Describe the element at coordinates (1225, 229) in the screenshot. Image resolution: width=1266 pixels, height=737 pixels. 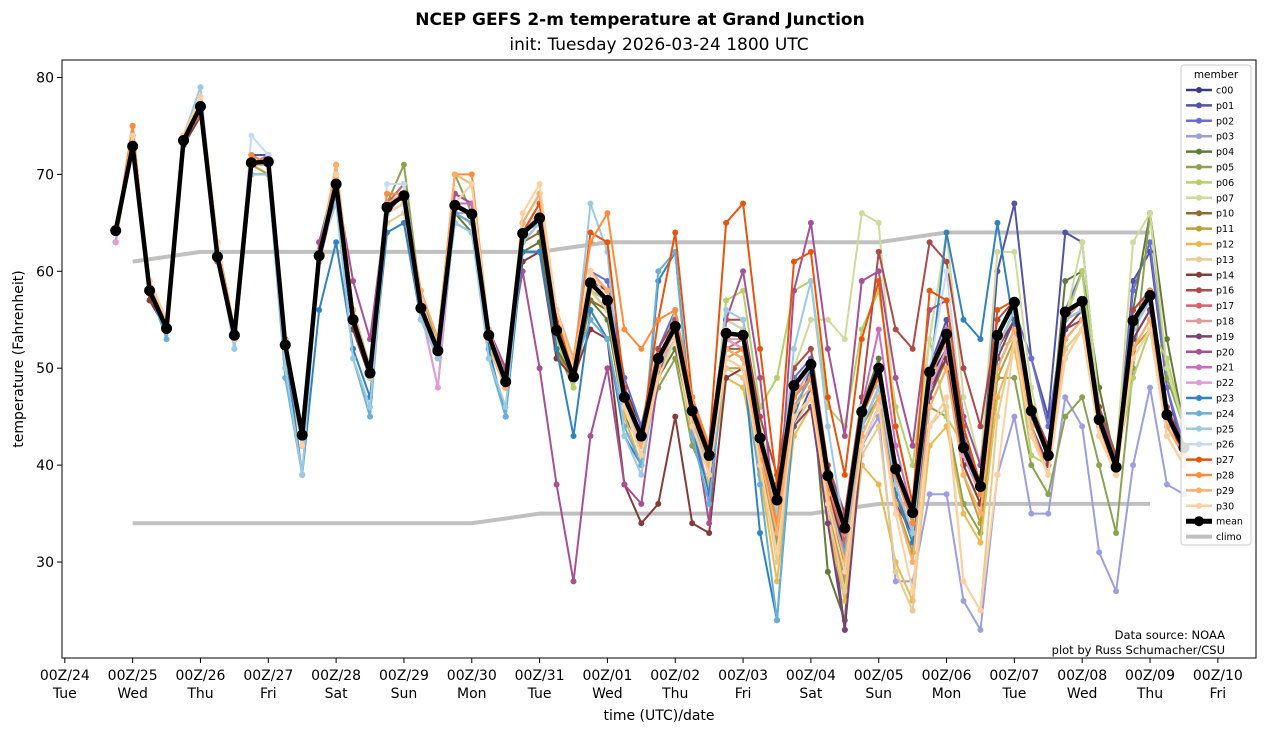
I see `legend-label: p11` at that location.